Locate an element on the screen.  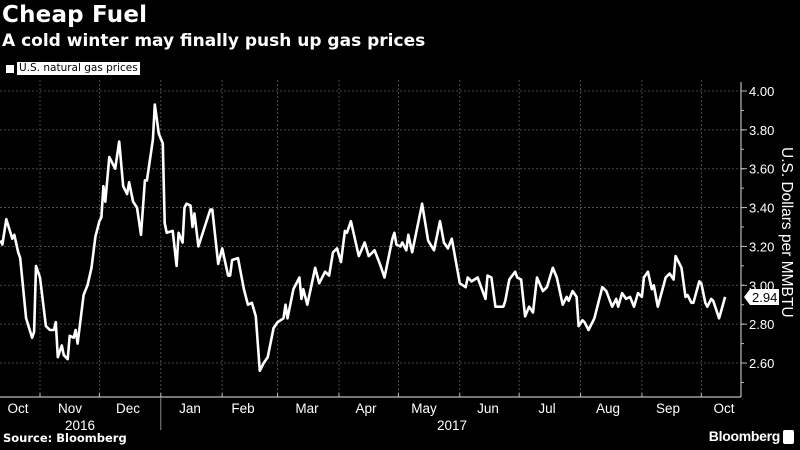
last-value-badge is located at coordinates (761, 296).